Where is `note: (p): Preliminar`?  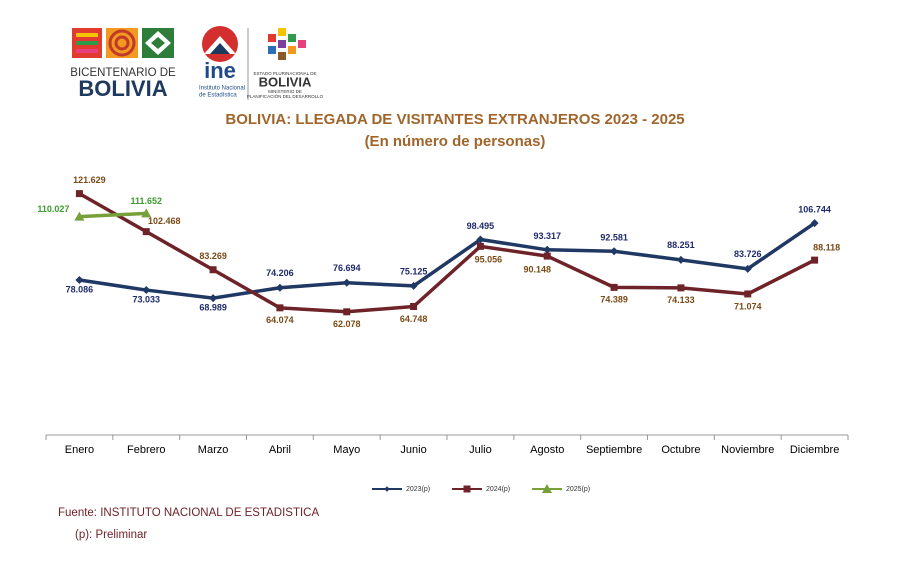
note: (p): Preliminar is located at coordinates (111, 535).